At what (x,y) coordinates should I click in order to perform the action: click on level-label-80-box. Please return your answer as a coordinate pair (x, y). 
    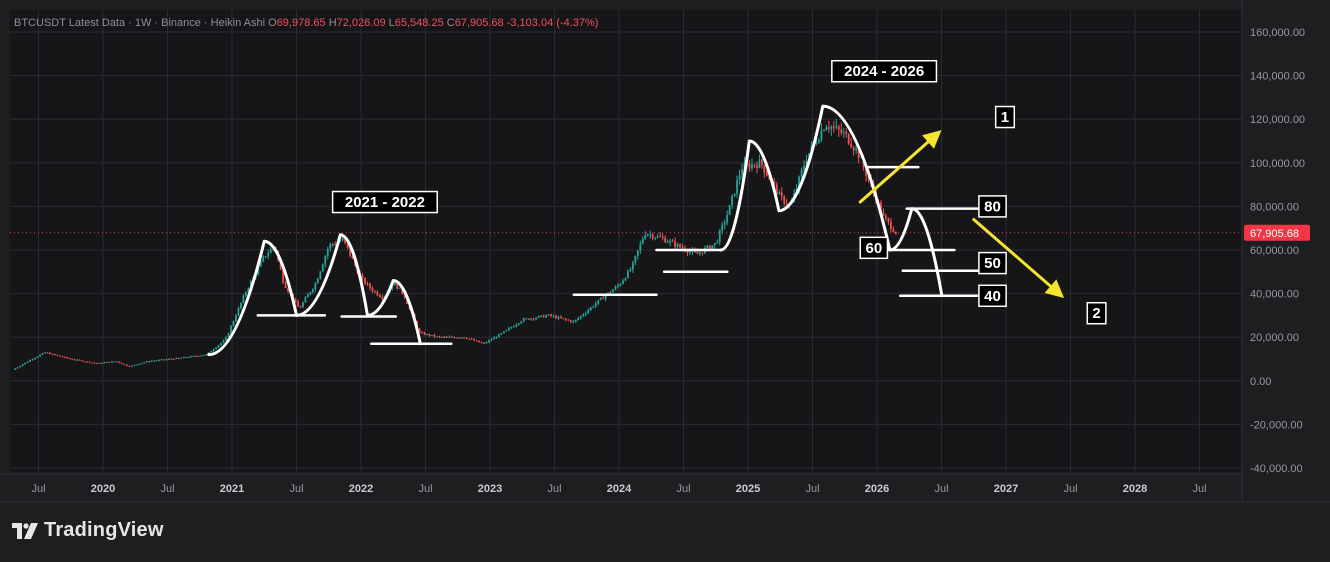
    Looking at the image, I should click on (992, 206).